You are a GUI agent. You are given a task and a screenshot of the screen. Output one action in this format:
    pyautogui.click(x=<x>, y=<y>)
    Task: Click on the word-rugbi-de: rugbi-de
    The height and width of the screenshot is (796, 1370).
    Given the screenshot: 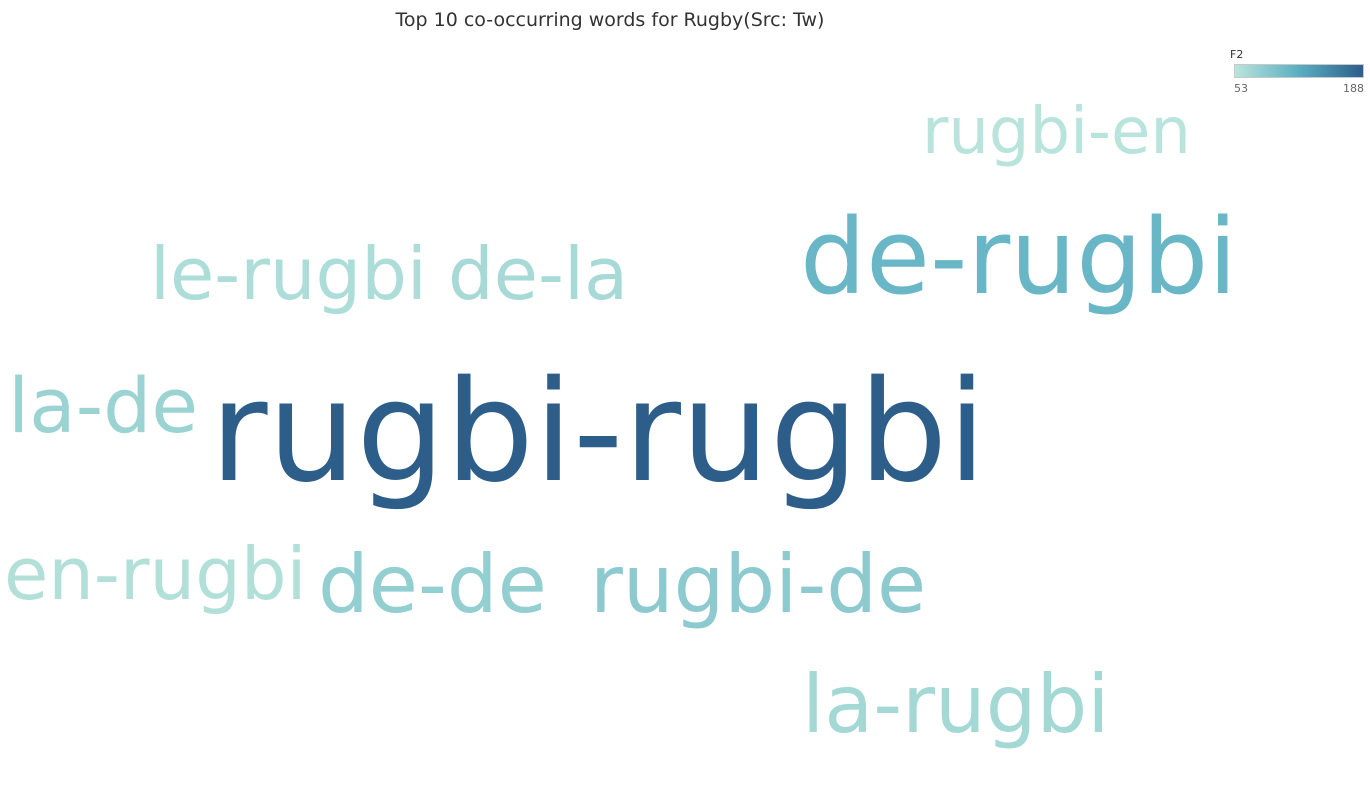 What is the action you would take?
    pyautogui.click(x=758, y=584)
    